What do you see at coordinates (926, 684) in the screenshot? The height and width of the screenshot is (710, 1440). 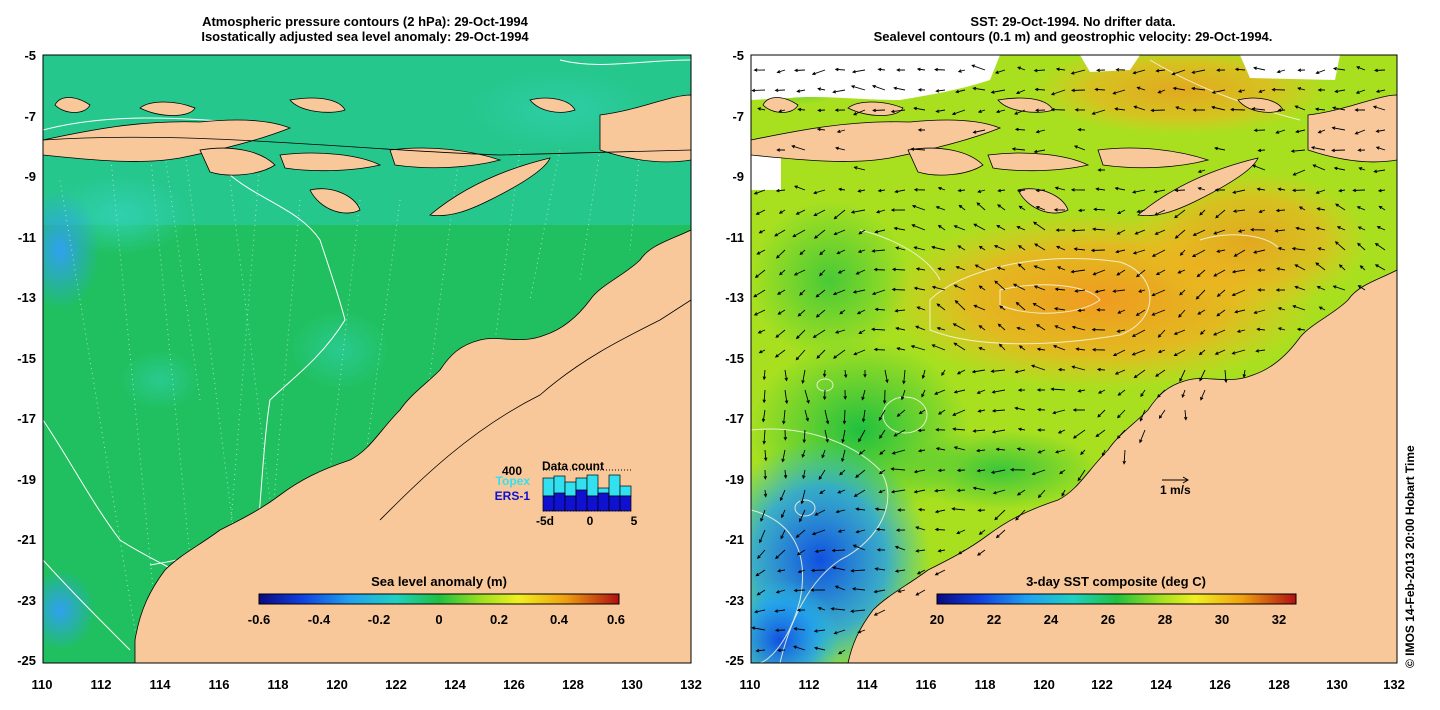 I see `right-x-tick: 116` at bounding box center [926, 684].